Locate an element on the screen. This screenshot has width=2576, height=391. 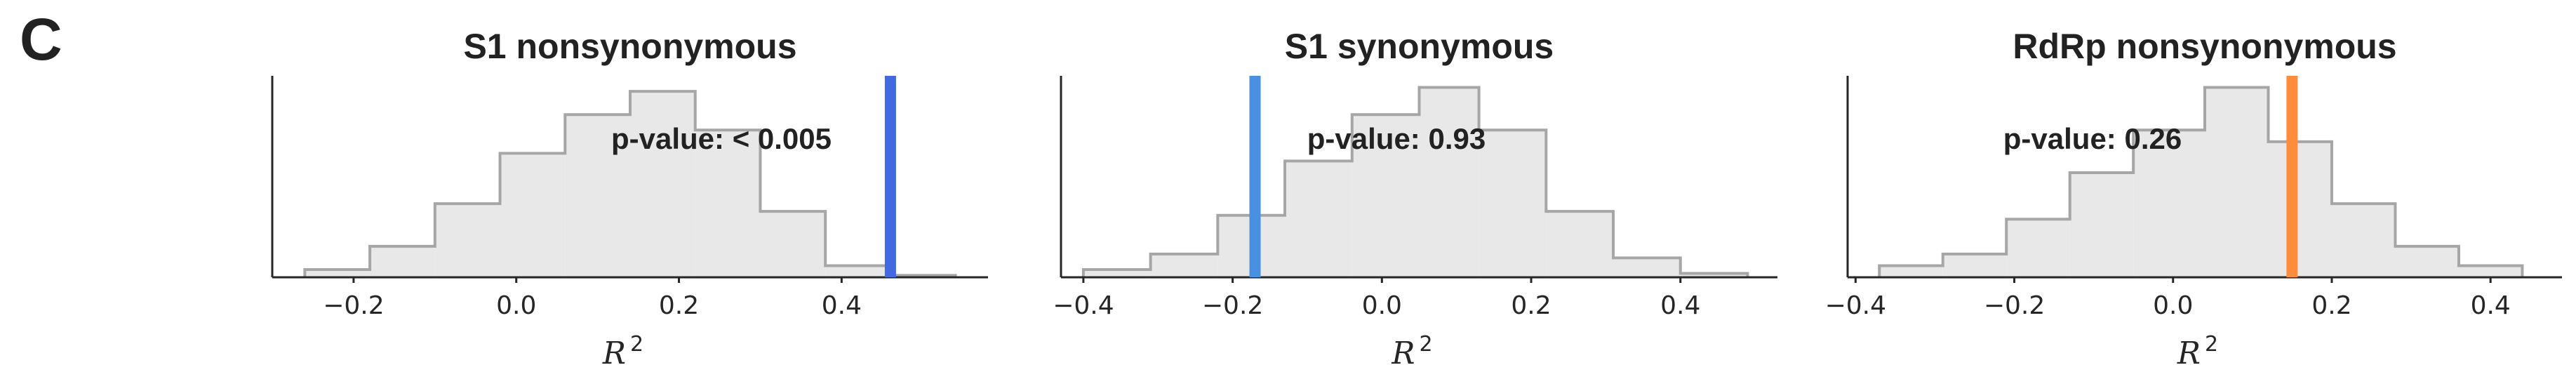
chart-title: RdRp nonsynonymous is located at coordinates (2204, 46).